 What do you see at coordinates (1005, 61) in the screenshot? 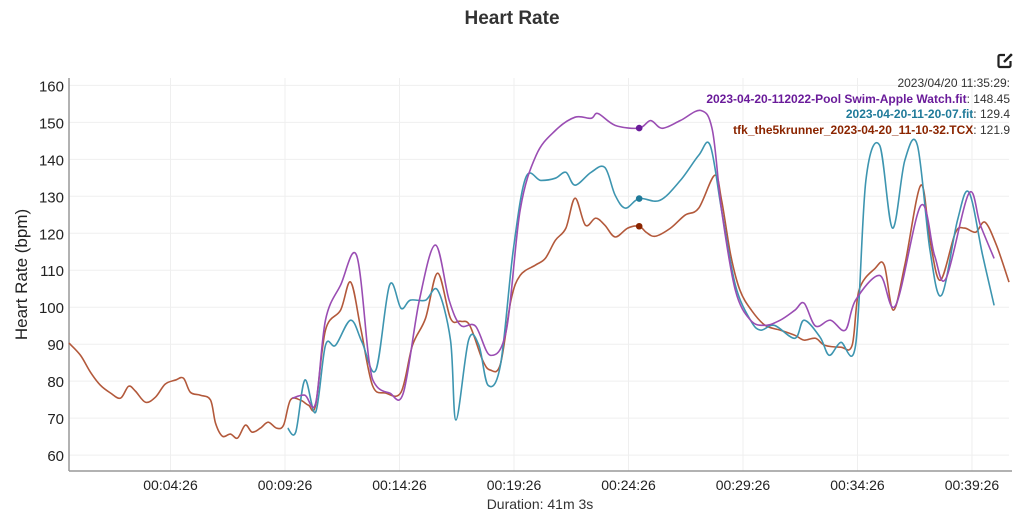
I see `edit-icon` at bounding box center [1005, 61].